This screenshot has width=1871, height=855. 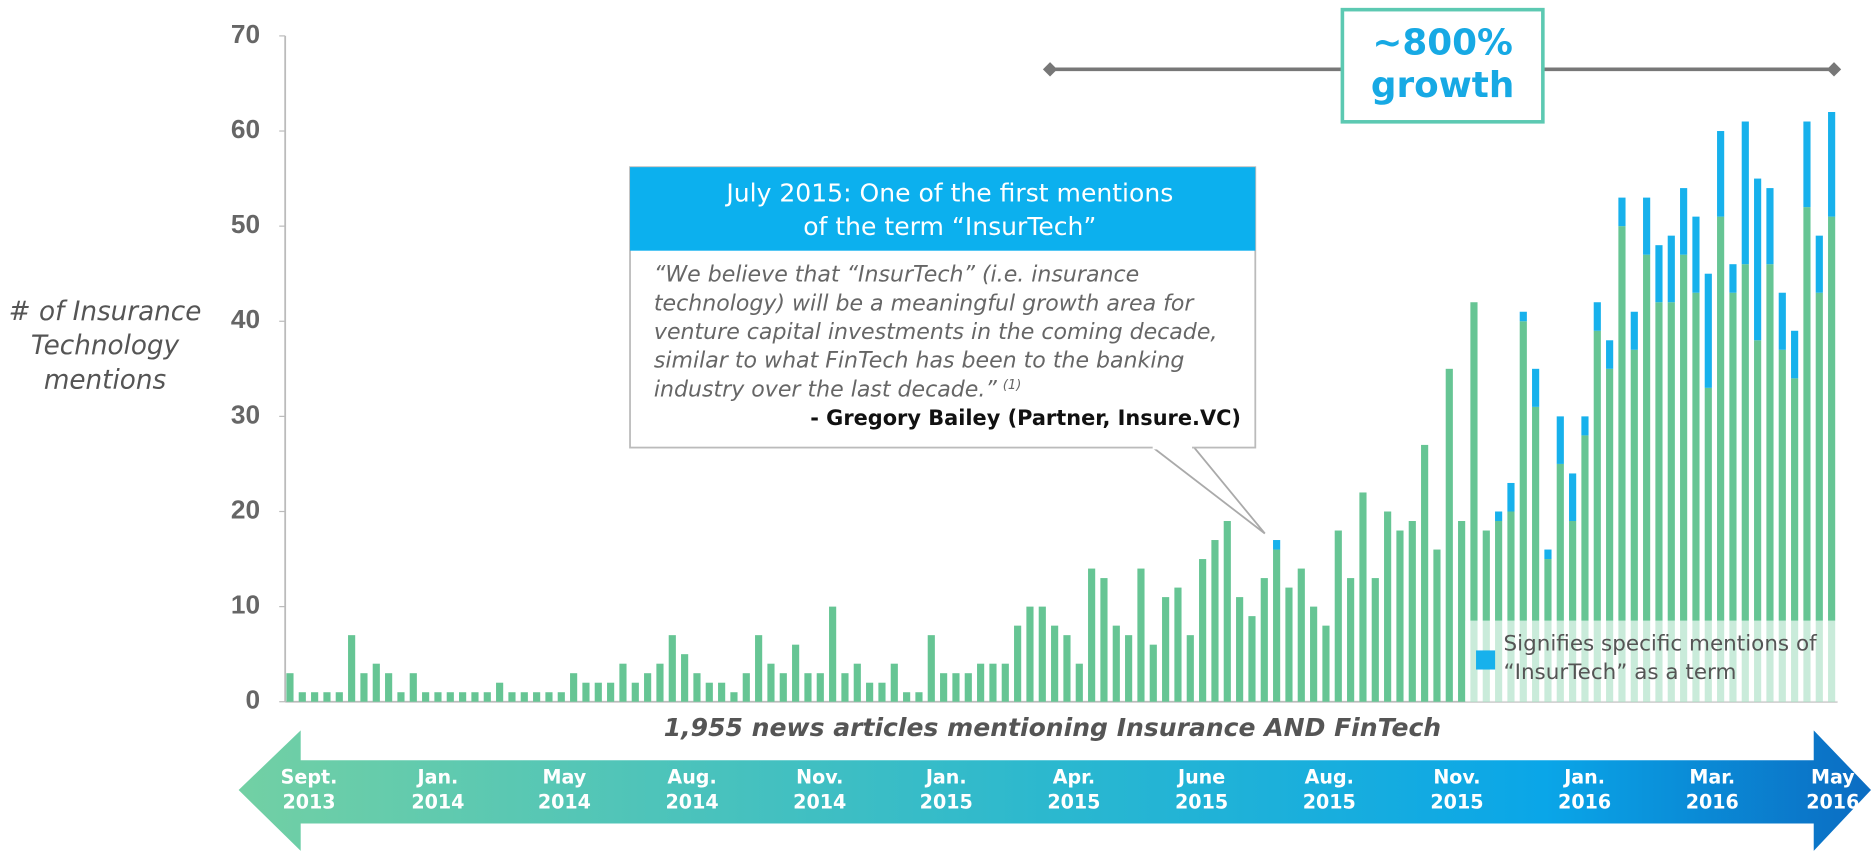 I want to click on y-tick-label: 50, so click(x=245, y=224).